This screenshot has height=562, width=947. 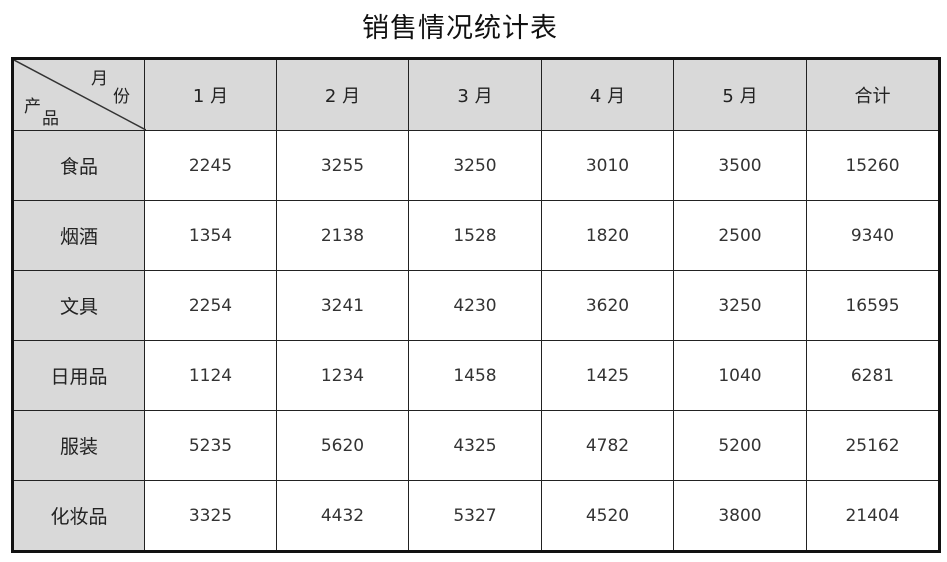 I want to click on value-cell: 3800, so click(x=740, y=516).